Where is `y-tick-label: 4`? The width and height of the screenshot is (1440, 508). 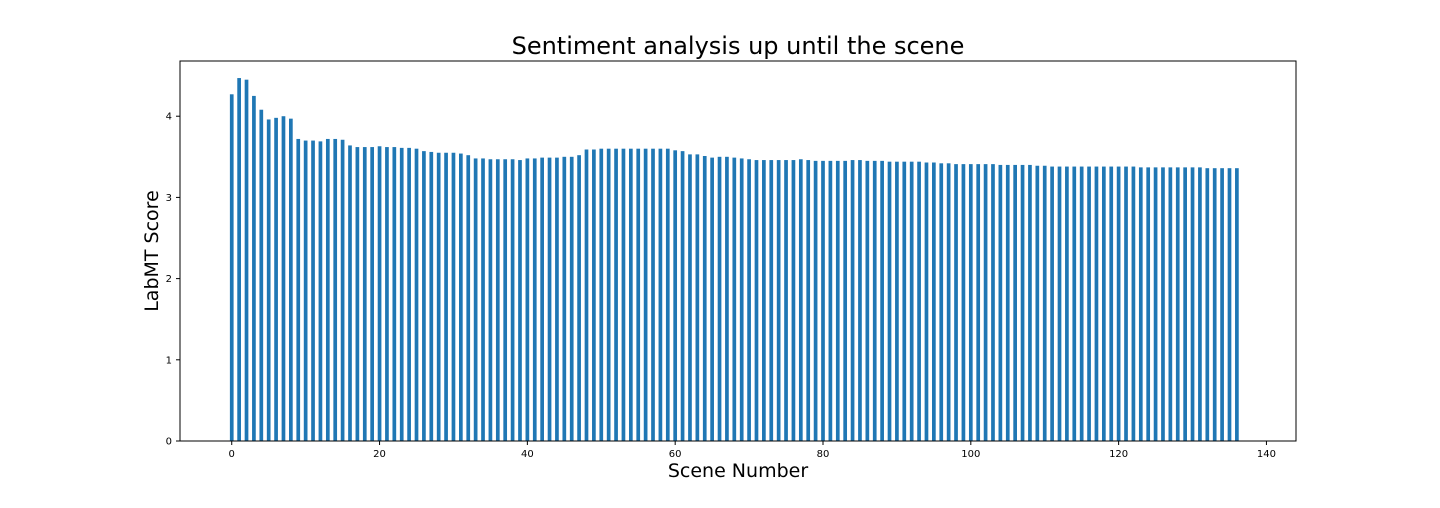 y-tick-label: 4 is located at coordinates (169, 117).